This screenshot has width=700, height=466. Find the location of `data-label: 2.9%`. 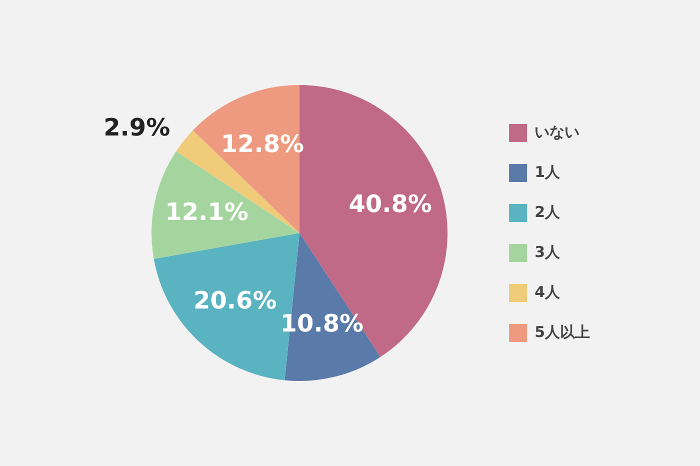

data-label: 2.9% is located at coordinates (137, 128).